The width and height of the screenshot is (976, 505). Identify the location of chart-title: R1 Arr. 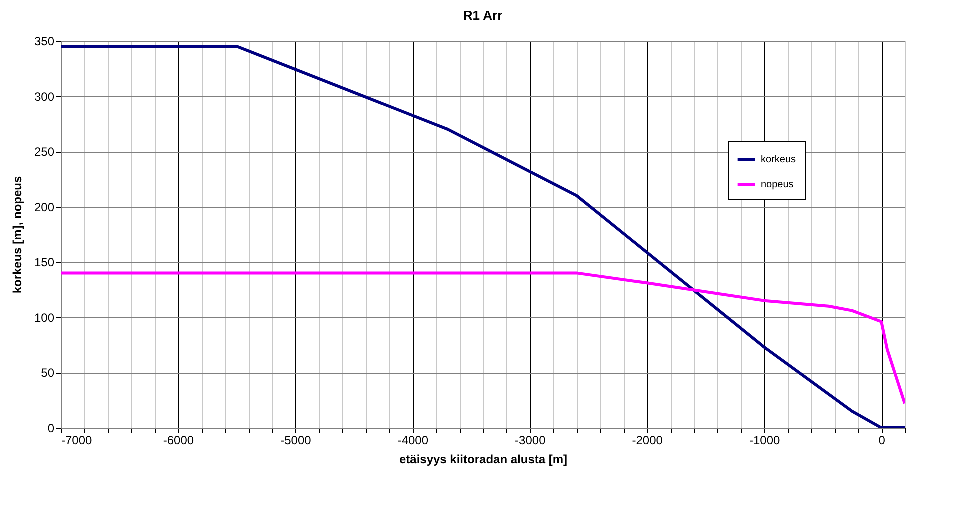
(483, 15).